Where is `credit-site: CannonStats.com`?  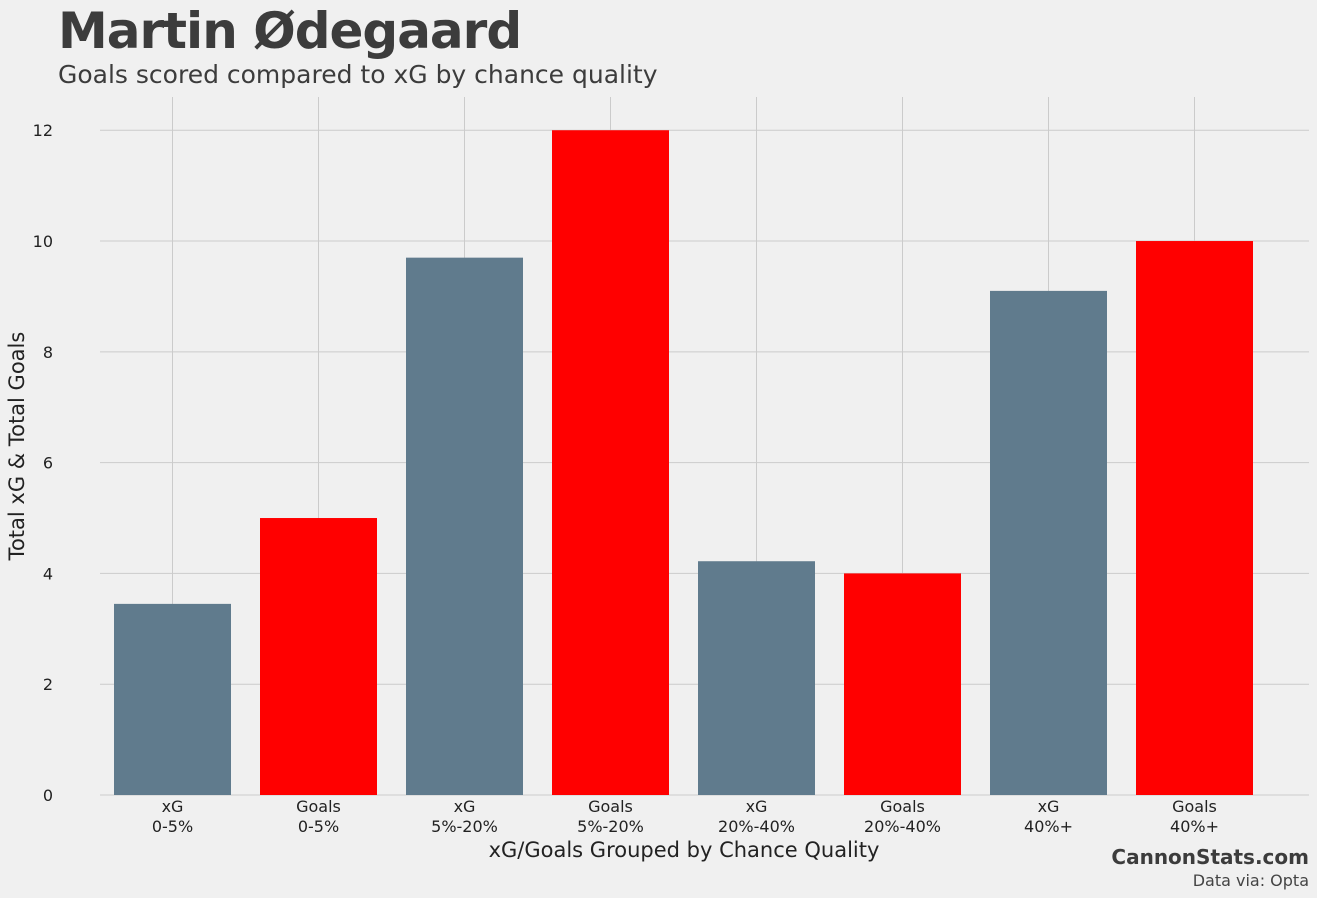 credit-site: CannonStats.com is located at coordinates (1210, 857).